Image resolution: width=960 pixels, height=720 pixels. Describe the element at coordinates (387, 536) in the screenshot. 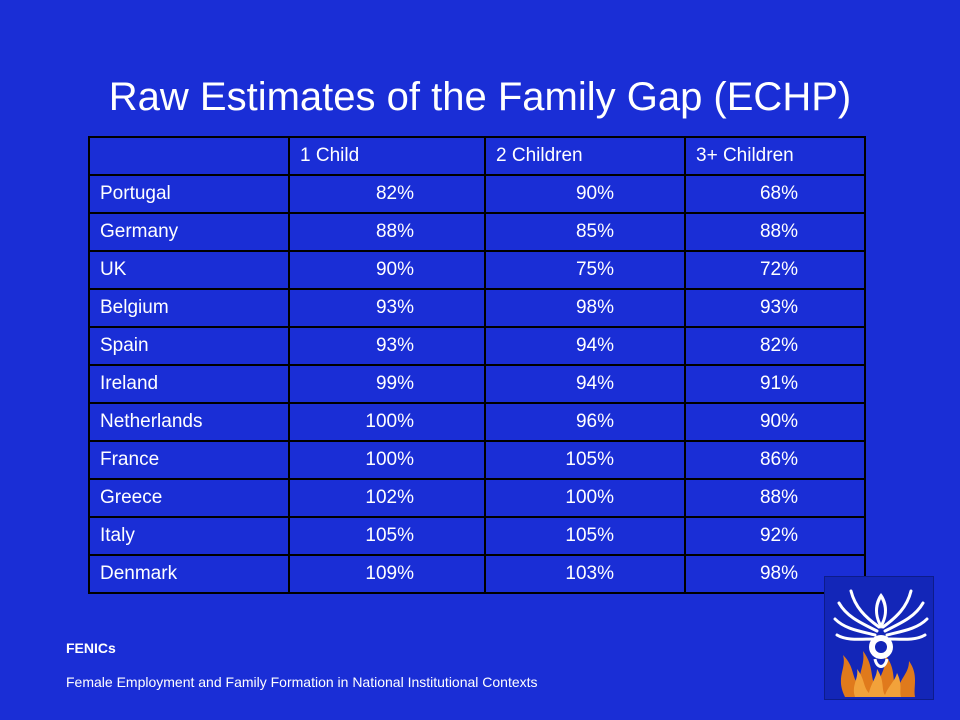

I see `cell-1-child: 105%` at that location.